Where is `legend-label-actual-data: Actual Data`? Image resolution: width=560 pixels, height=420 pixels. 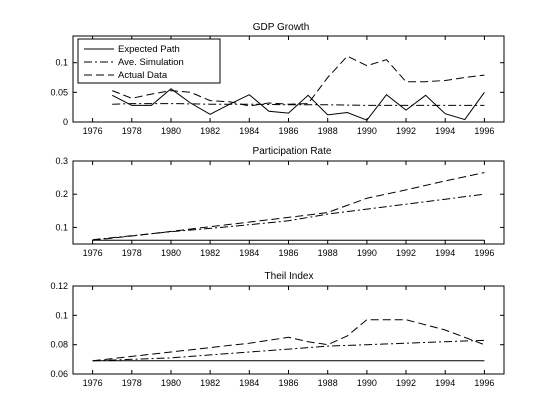 legend-label-actual-data: Actual Data is located at coordinates (143, 75).